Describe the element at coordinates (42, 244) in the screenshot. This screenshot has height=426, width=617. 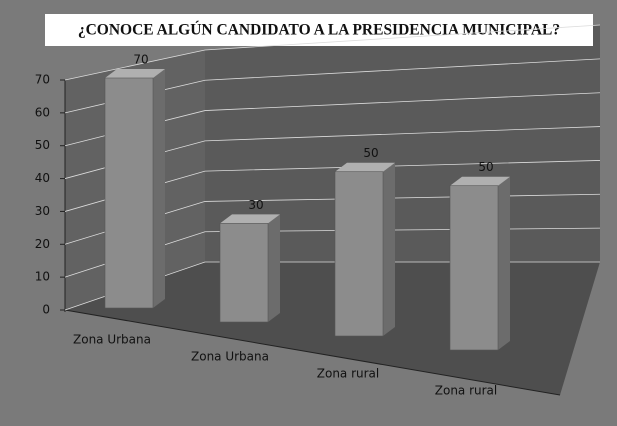
I see `y-tick-label: 20` at that location.